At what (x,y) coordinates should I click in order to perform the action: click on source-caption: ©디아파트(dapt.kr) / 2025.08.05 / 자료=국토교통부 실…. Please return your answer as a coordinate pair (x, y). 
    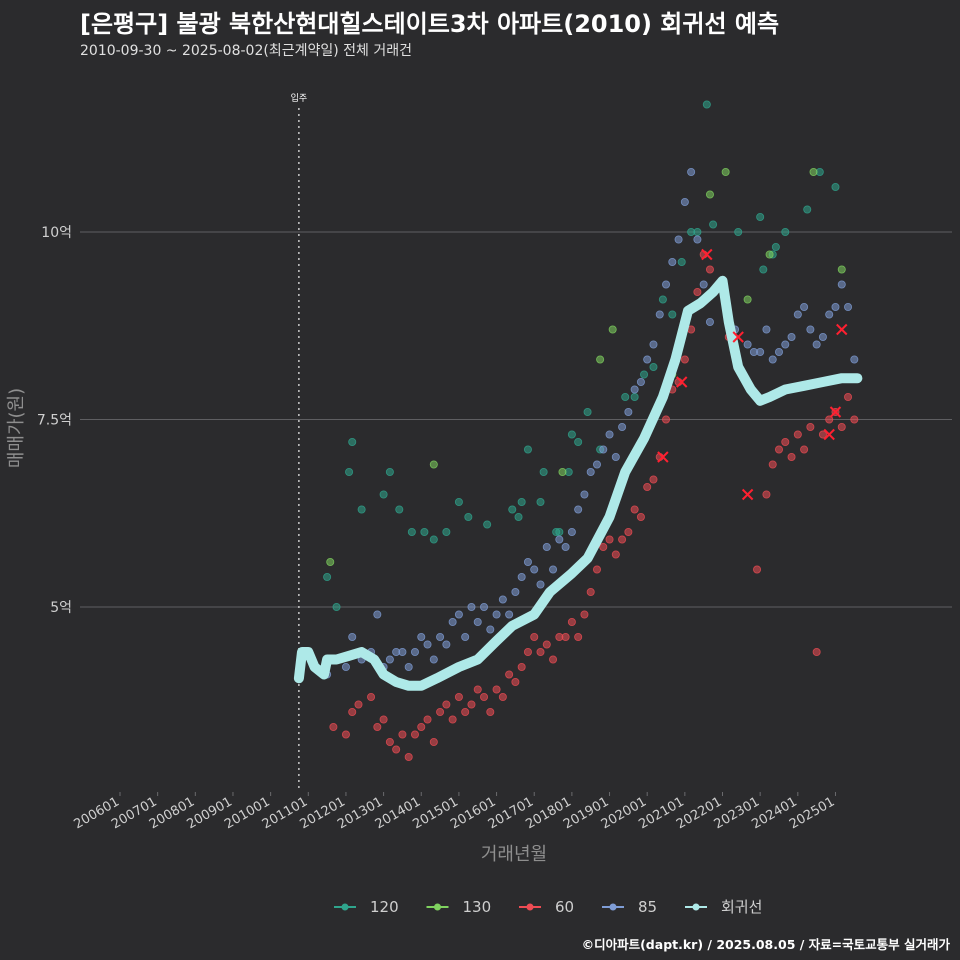
    Looking at the image, I should click on (765, 944).